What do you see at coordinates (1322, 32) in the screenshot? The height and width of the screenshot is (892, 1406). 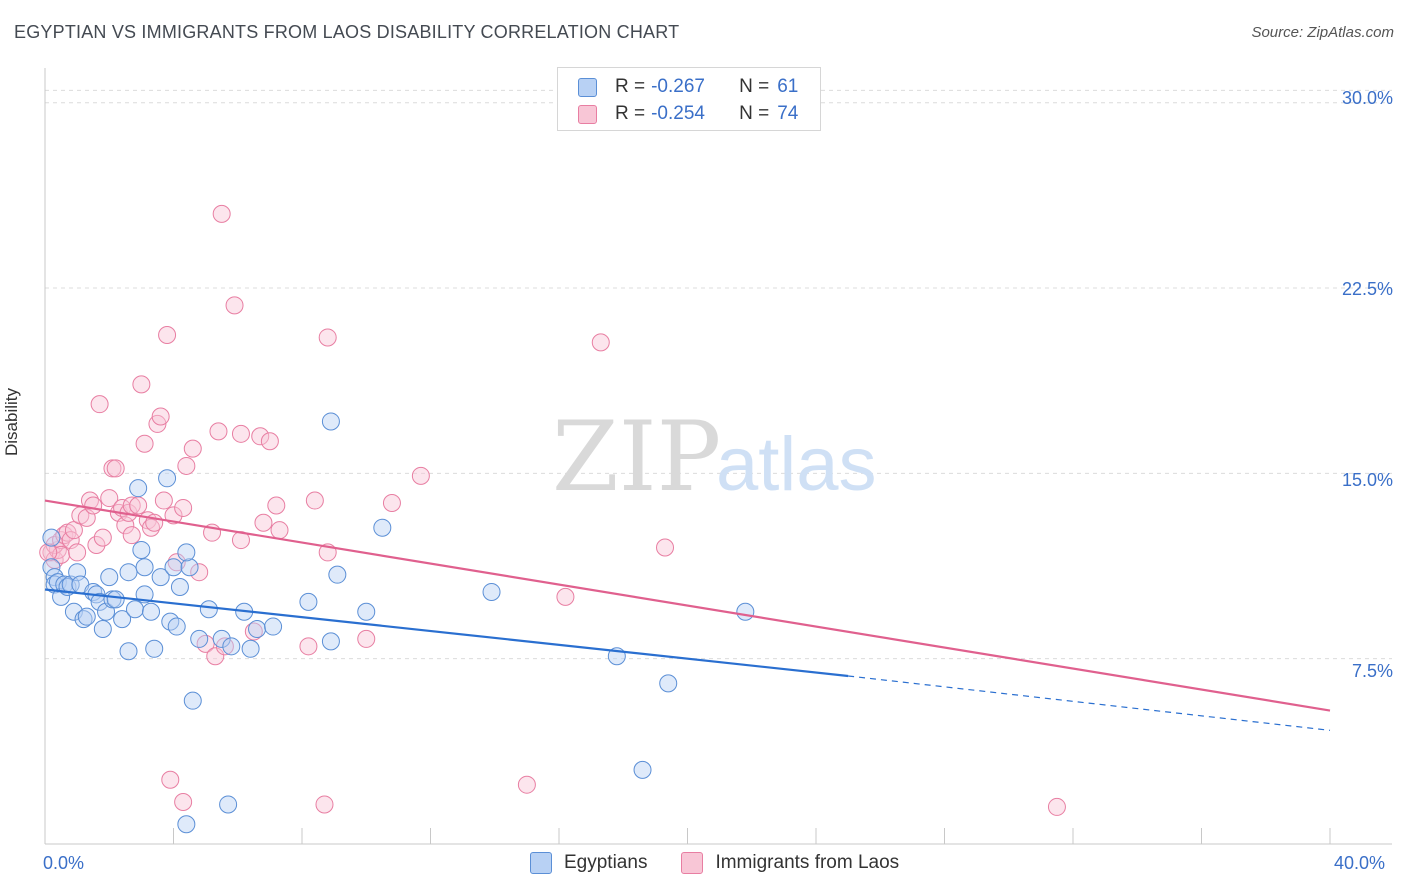 I see `source-label: Source: ZipAtlas.com` at bounding box center [1322, 32].